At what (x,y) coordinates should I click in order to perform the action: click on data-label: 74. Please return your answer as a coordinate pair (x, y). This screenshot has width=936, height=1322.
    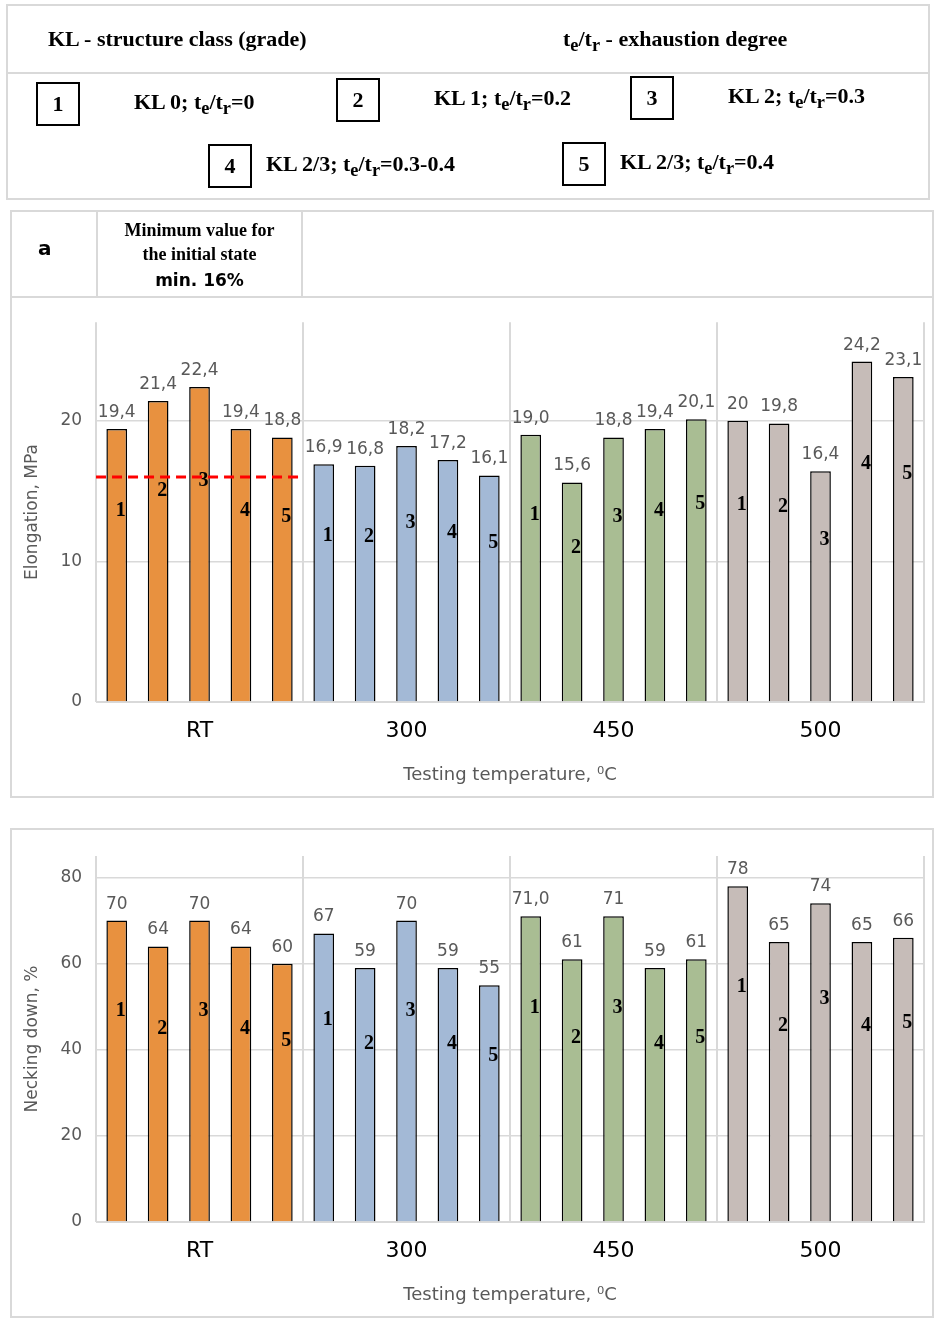
    Looking at the image, I should click on (820, 885).